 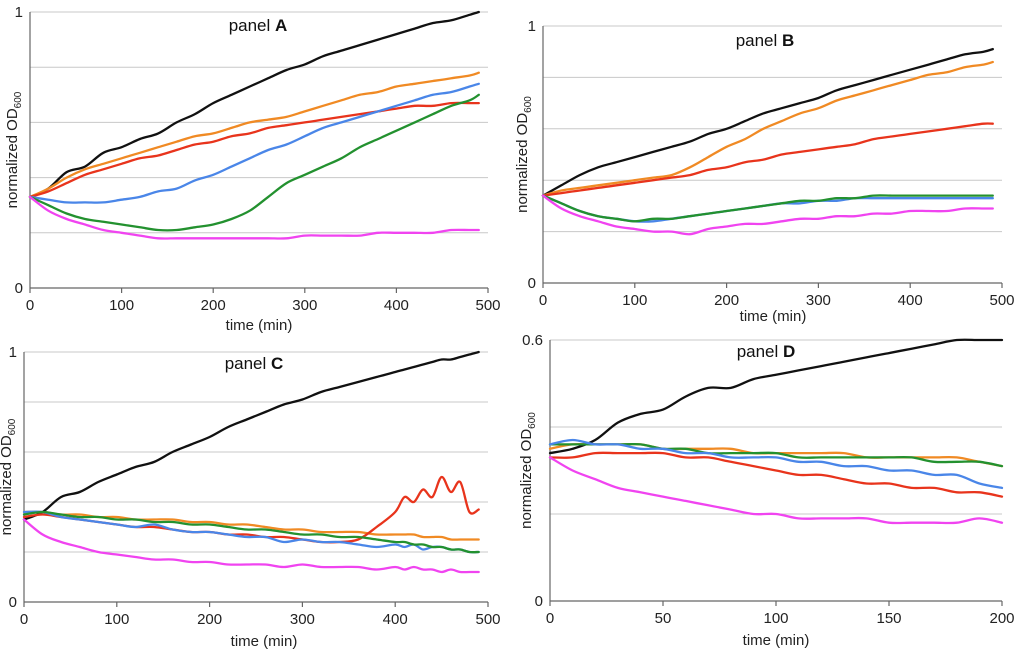 I want to click on panel-title-letter: C, so click(x=277, y=363).